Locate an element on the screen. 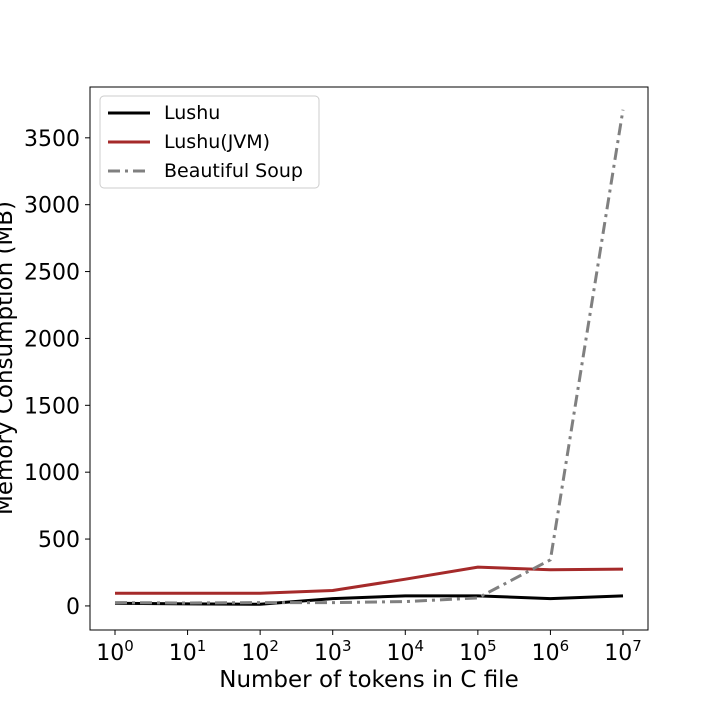 The height and width of the screenshot is (720, 720). series-line-lushu-jvm is located at coordinates (369, 580).